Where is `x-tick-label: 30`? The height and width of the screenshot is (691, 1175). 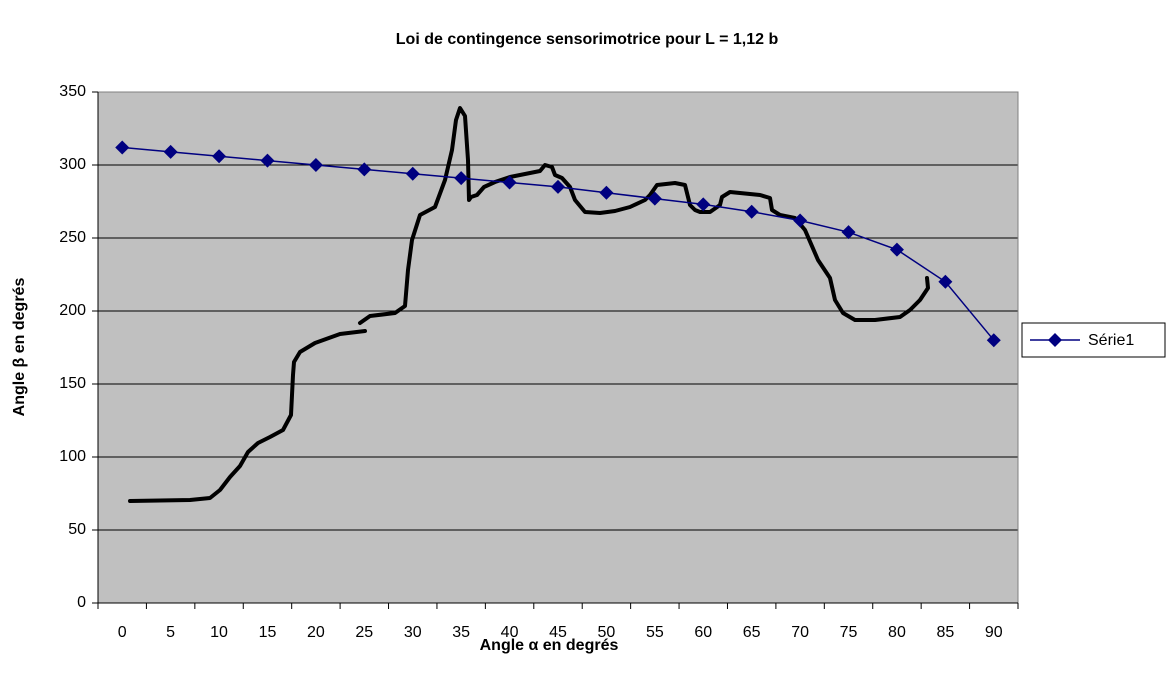 x-tick-label: 30 is located at coordinates (413, 632).